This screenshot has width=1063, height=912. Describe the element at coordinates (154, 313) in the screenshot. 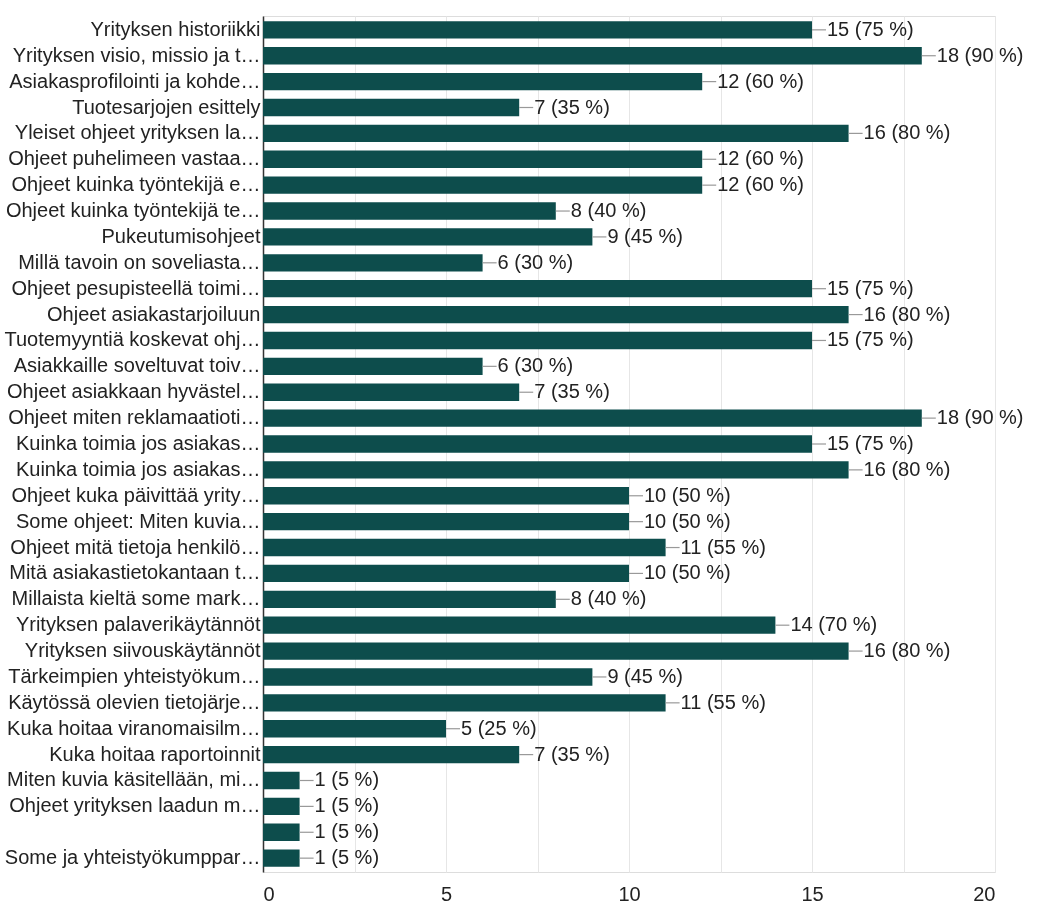

I see `y-tick-label: Ohjeet asiakastarjoiluun` at that location.